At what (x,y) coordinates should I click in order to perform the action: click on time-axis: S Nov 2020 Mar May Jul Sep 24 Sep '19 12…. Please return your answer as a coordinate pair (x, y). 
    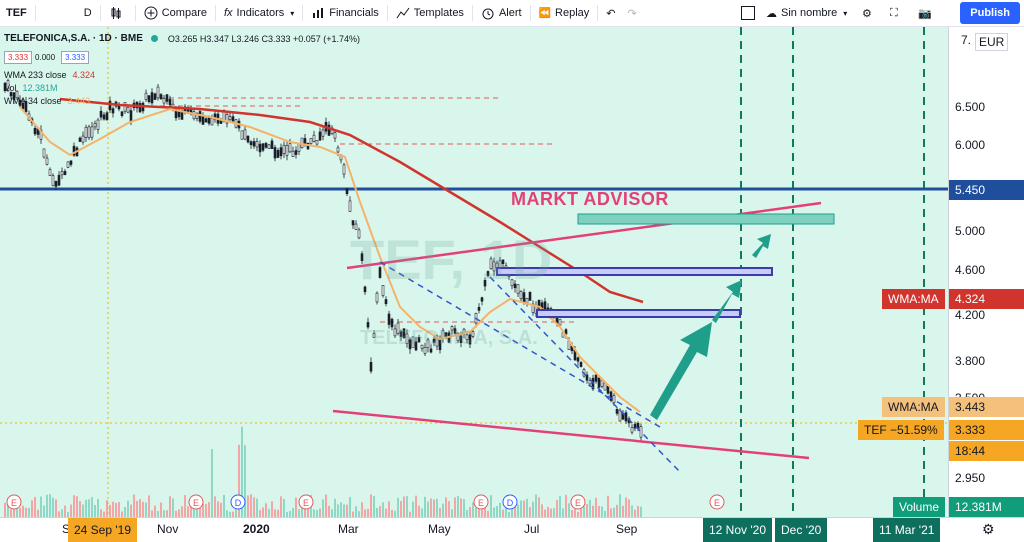
    Looking at the image, I should click on (512, 529).